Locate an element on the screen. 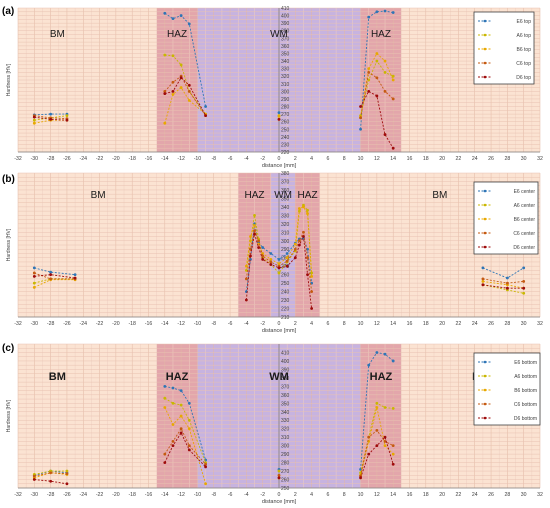 The width and height of the screenshot is (550, 508). legend-entry: E6 bottom is located at coordinates (525, 363).